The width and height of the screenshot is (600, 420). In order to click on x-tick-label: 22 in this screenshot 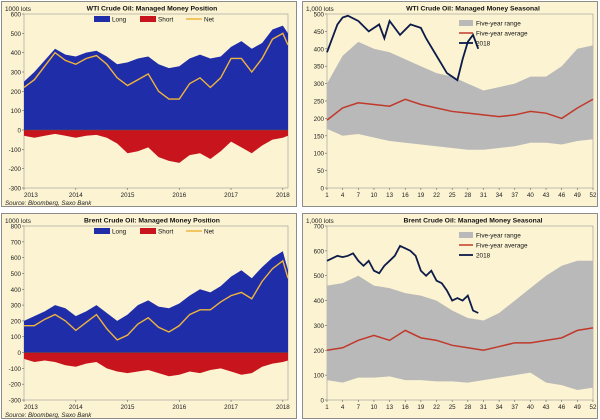, I will do `click(436, 407)`.